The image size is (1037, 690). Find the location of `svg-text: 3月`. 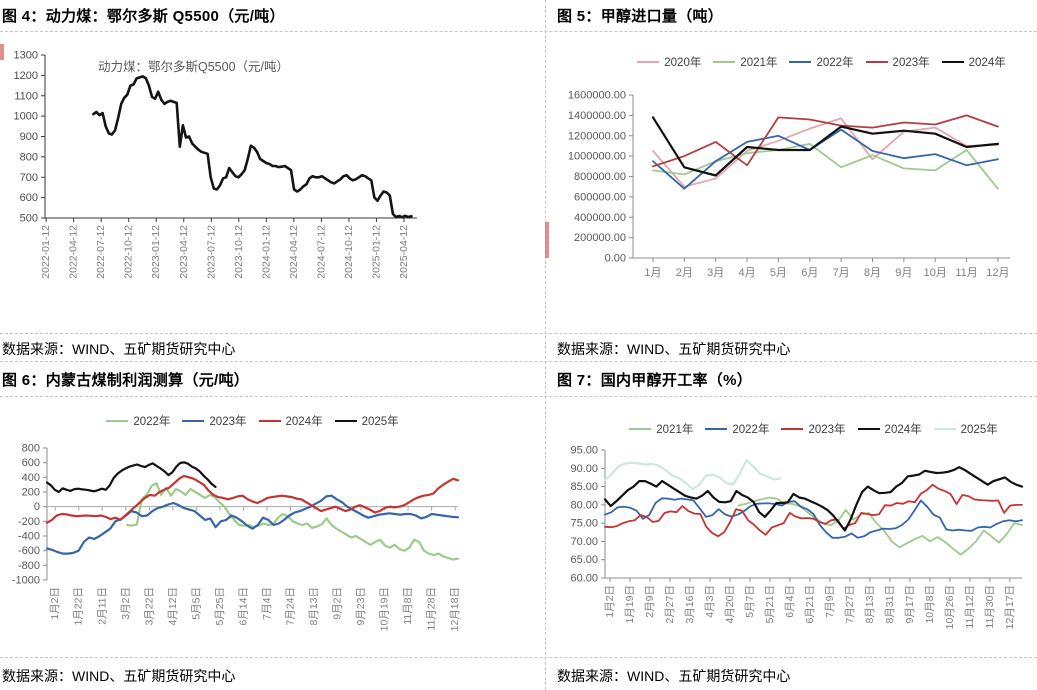

svg-text: 3月 is located at coordinates (715, 273).